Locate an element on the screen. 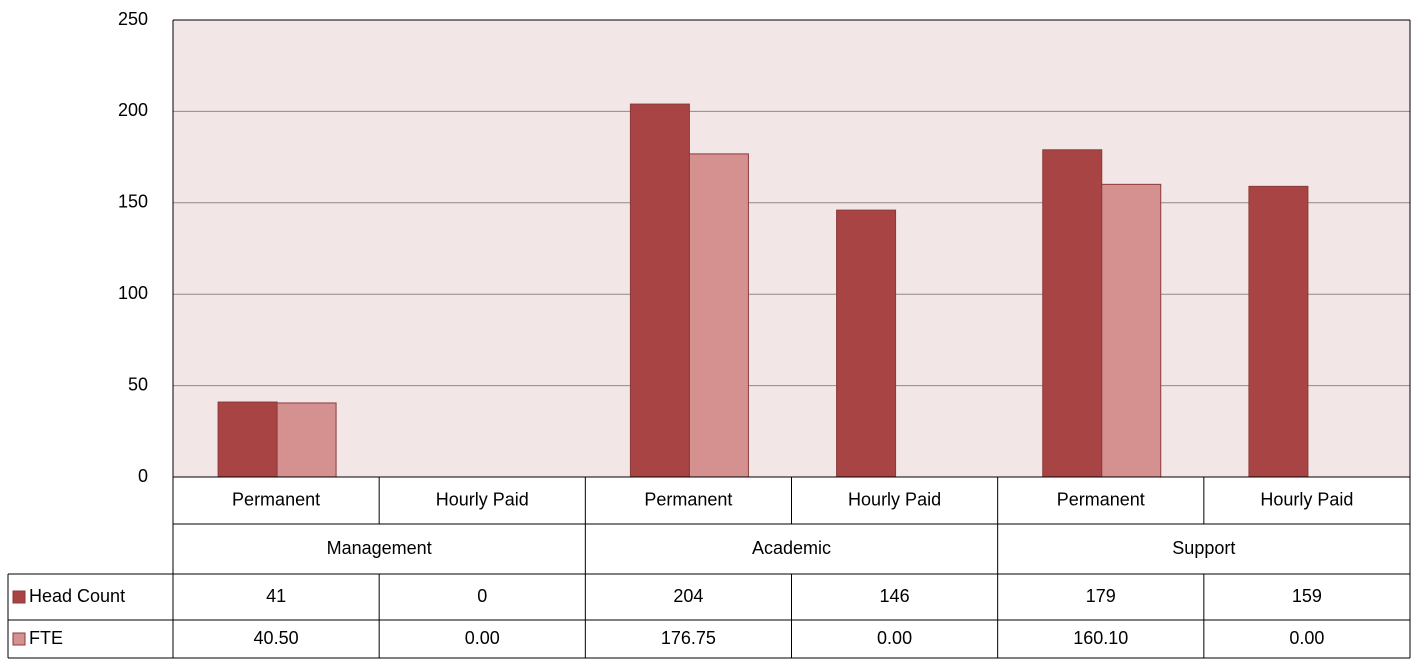 The height and width of the screenshot is (662, 1415). data-label: 176.75 is located at coordinates (688, 638).